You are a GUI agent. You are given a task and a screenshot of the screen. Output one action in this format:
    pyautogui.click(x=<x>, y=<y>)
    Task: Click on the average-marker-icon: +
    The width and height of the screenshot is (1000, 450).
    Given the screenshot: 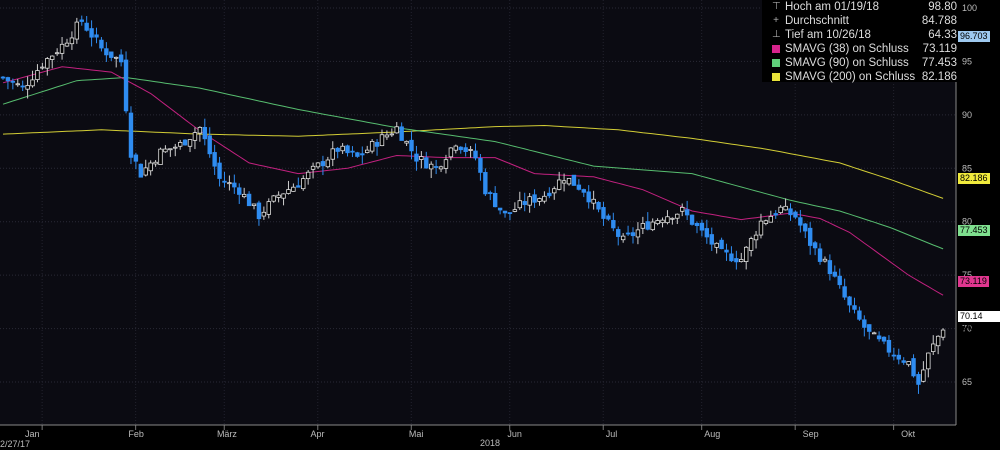 What is the action you would take?
    pyautogui.click(x=776, y=20)
    